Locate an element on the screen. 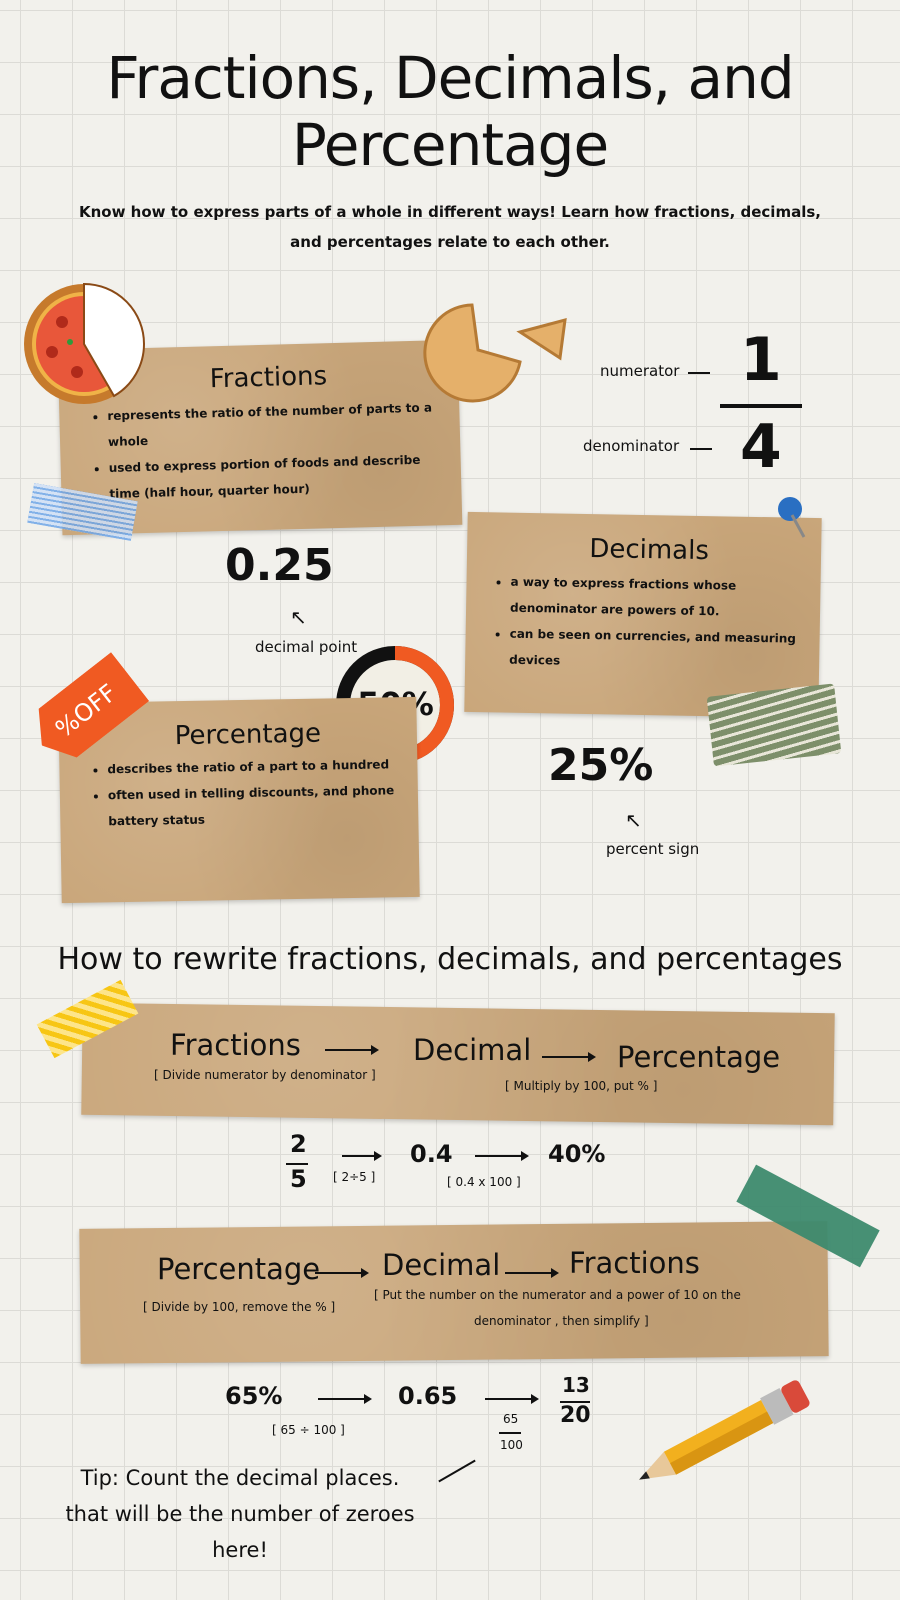 The image size is (900, 1600). flow2-fractions: Fractions is located at coordinates (634, 1263).